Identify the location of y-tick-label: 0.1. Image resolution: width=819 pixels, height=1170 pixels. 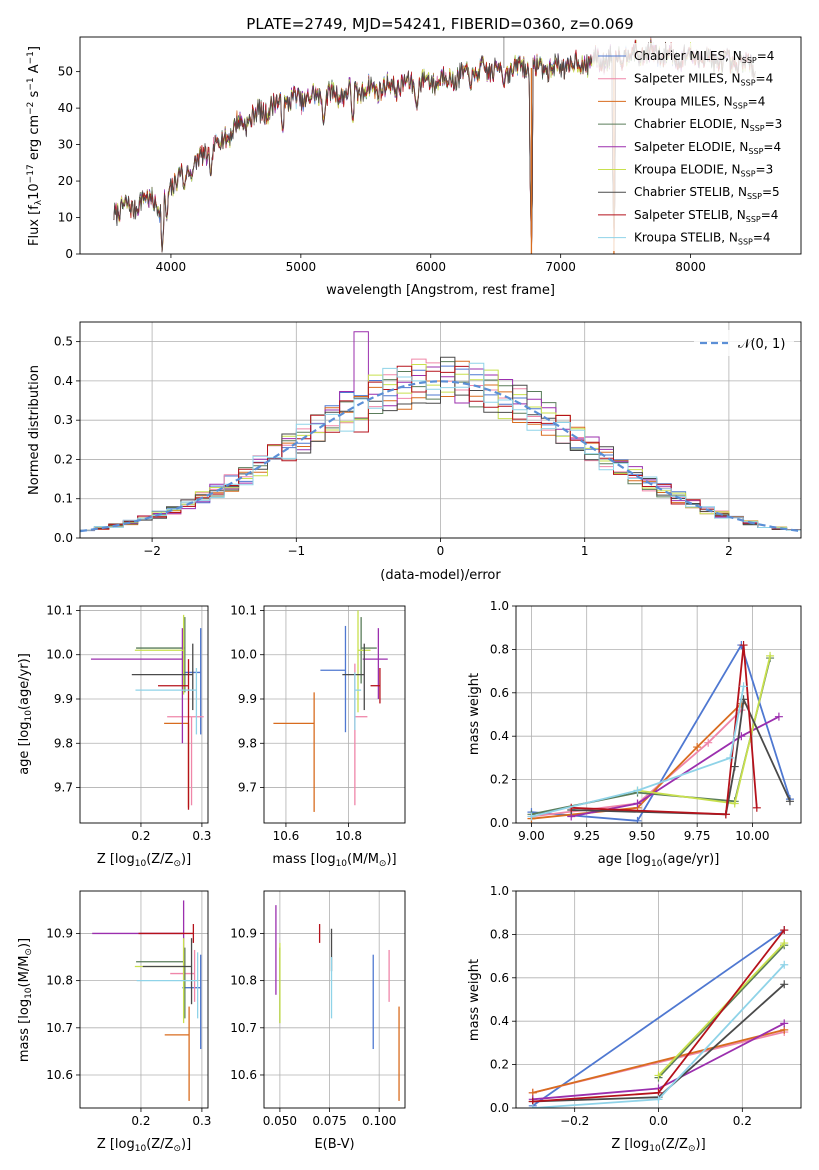
(63, 499).